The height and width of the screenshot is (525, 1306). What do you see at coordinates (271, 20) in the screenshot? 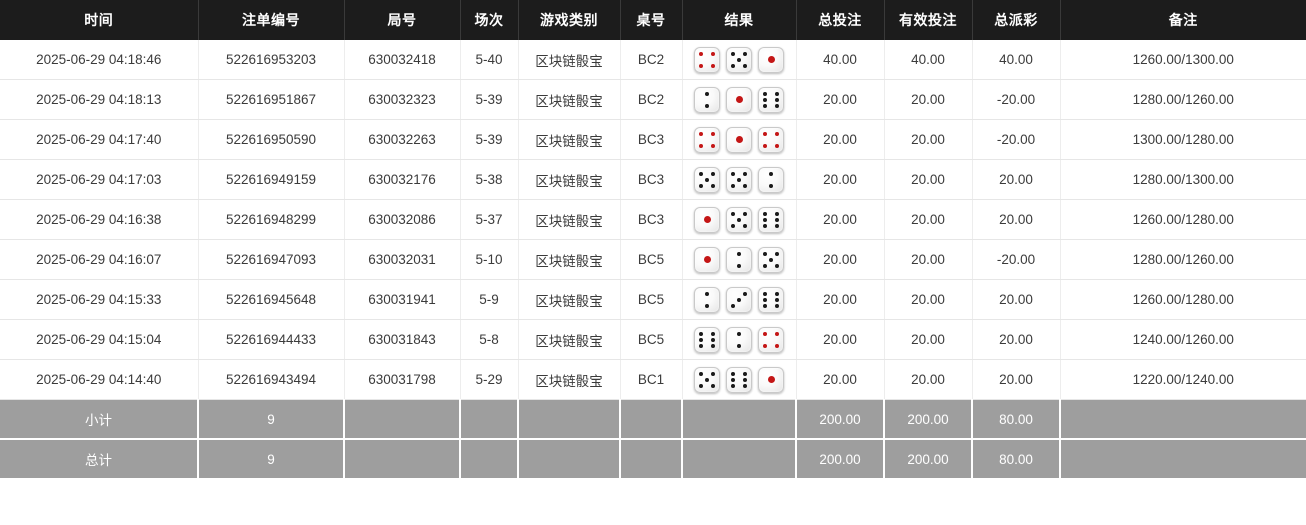
I see `column-header-bet_id: 注单编号` at bounding box center [271, 20].